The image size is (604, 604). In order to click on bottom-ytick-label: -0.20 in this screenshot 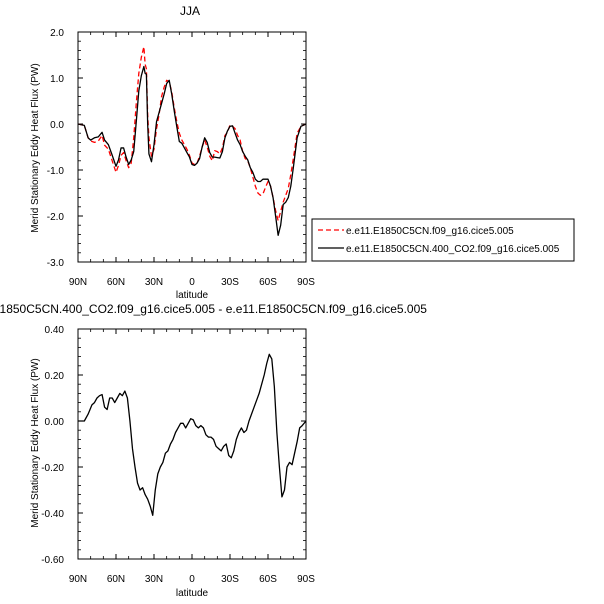, I will do `click(52, 468)`.